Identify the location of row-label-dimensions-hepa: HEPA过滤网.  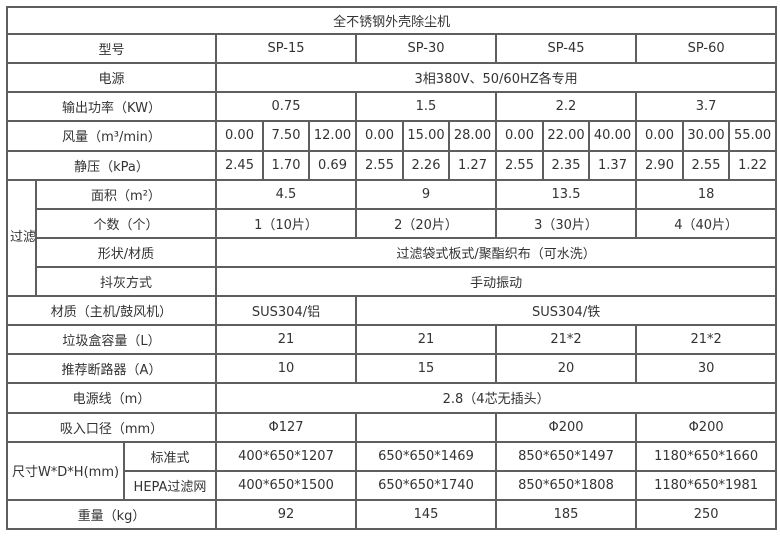
(170, 485).